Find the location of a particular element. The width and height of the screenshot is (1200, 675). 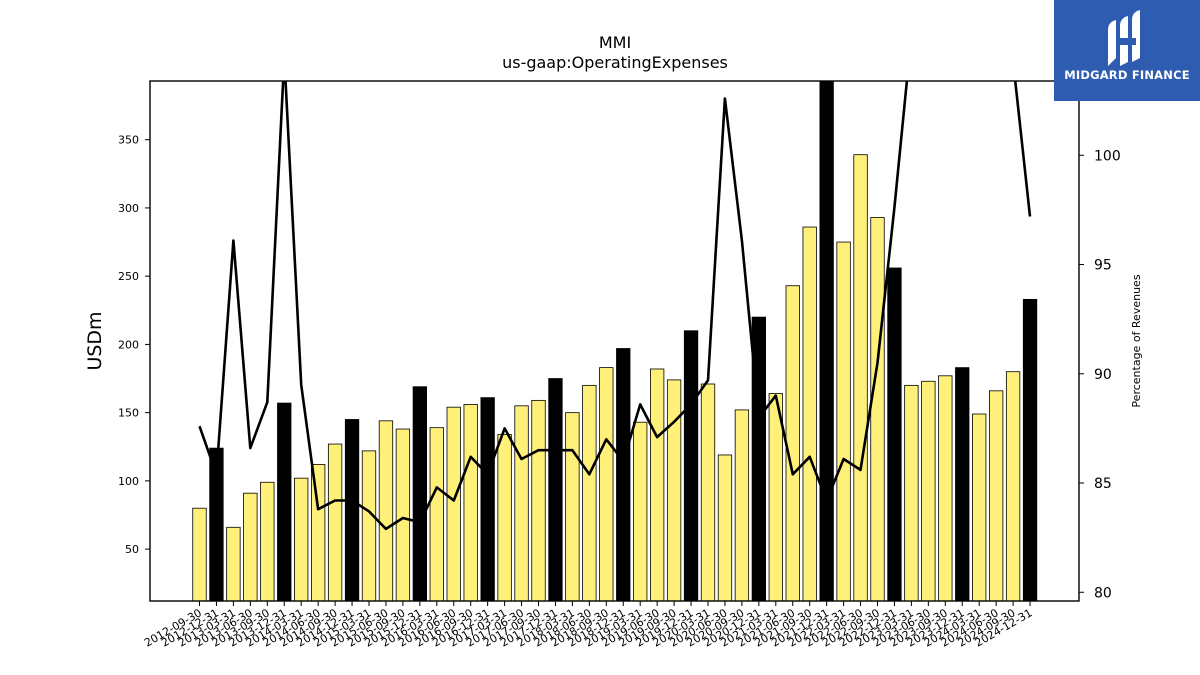

y-tick-label-left: 100 is located at coordinates (128, 481).